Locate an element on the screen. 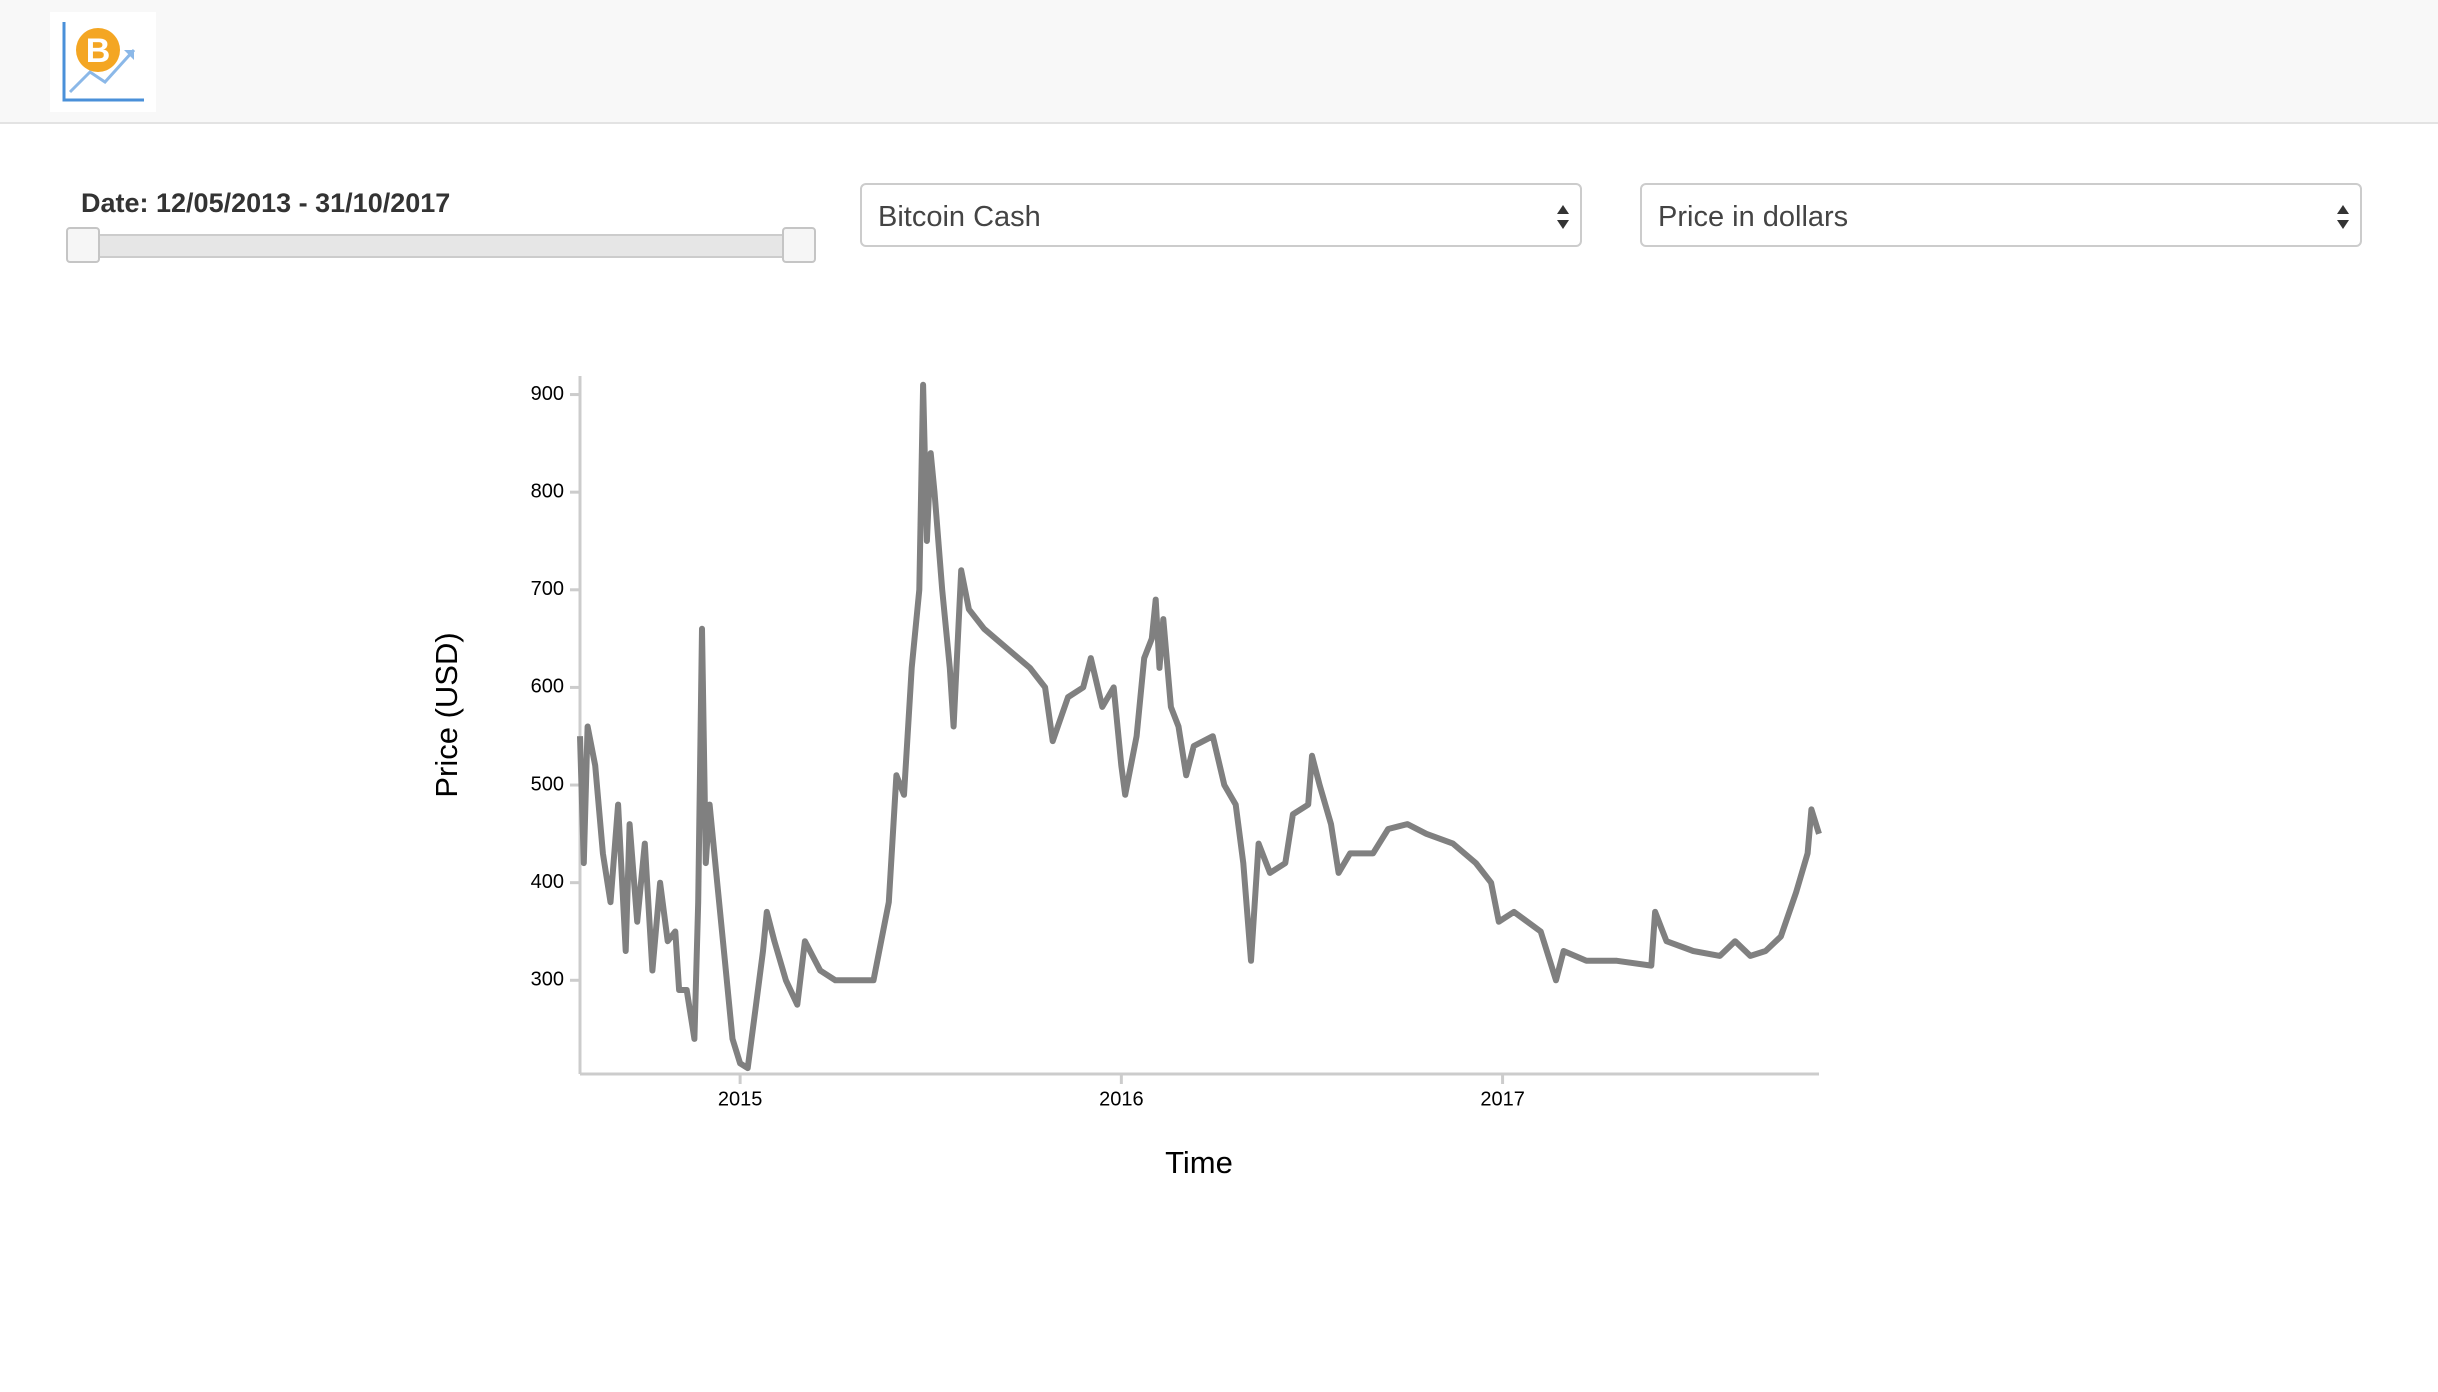 This screenshot has width=2438, height=1392. x-axis-title: Time is located at coordinates (1199, 1162).